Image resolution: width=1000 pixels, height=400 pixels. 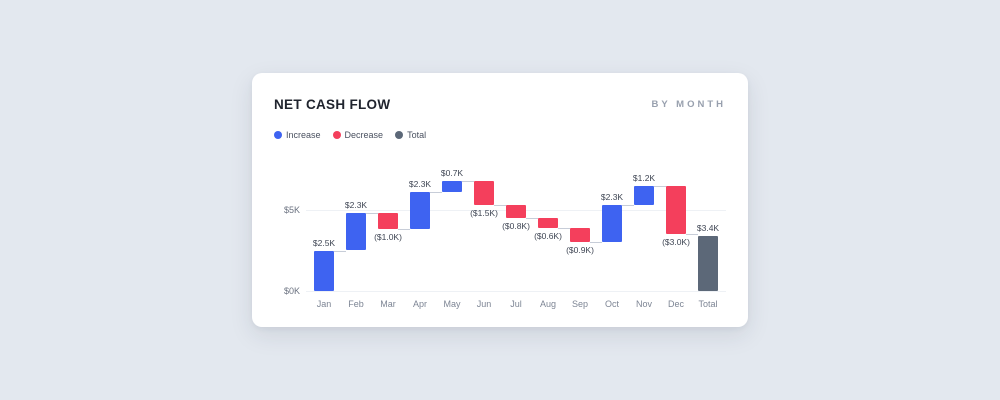 What do you see at coordinates (500, 135) in the screenshot?
I see `chart-legend: Increase Decrease Total` at bounding box center [500, 135].